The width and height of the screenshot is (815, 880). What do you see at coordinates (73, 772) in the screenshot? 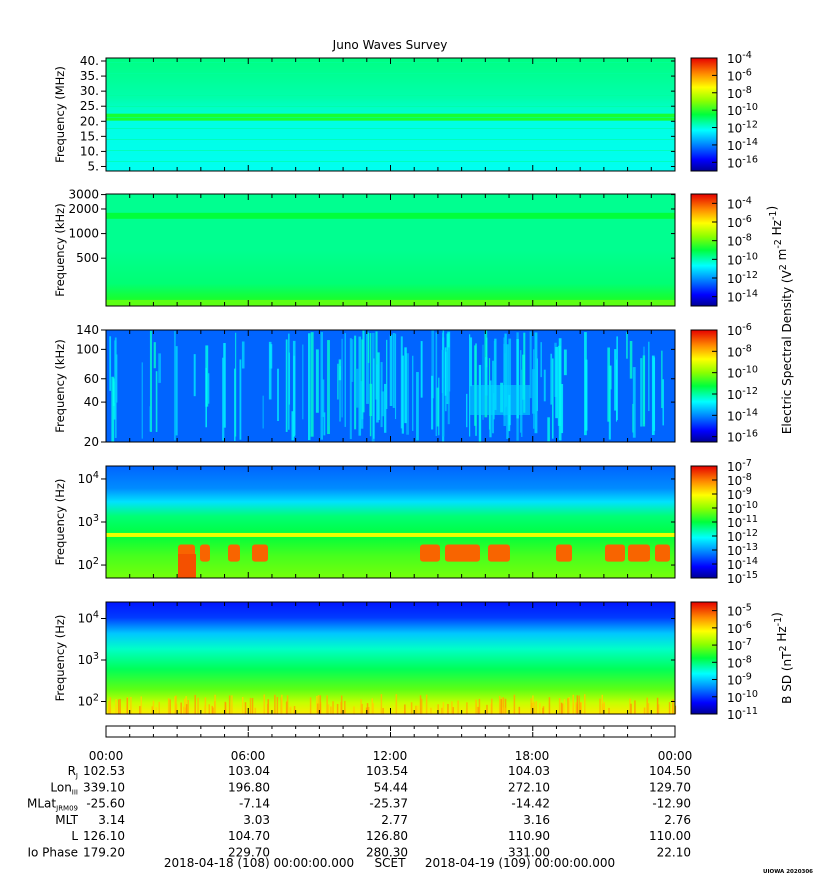
I see `ephemeris-label: RJ` at bounding box center [73, 772].